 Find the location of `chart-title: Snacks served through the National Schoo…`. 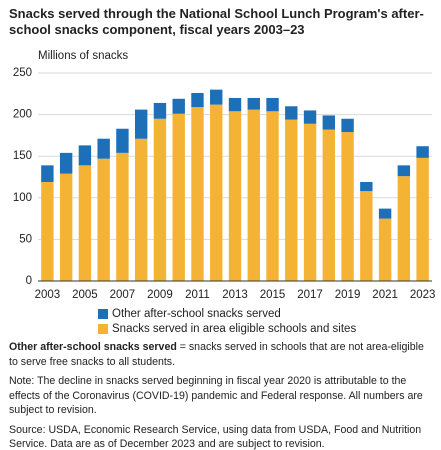

chart-title: Snacks served through the National Schoo… is located at coordinates (216, 21).